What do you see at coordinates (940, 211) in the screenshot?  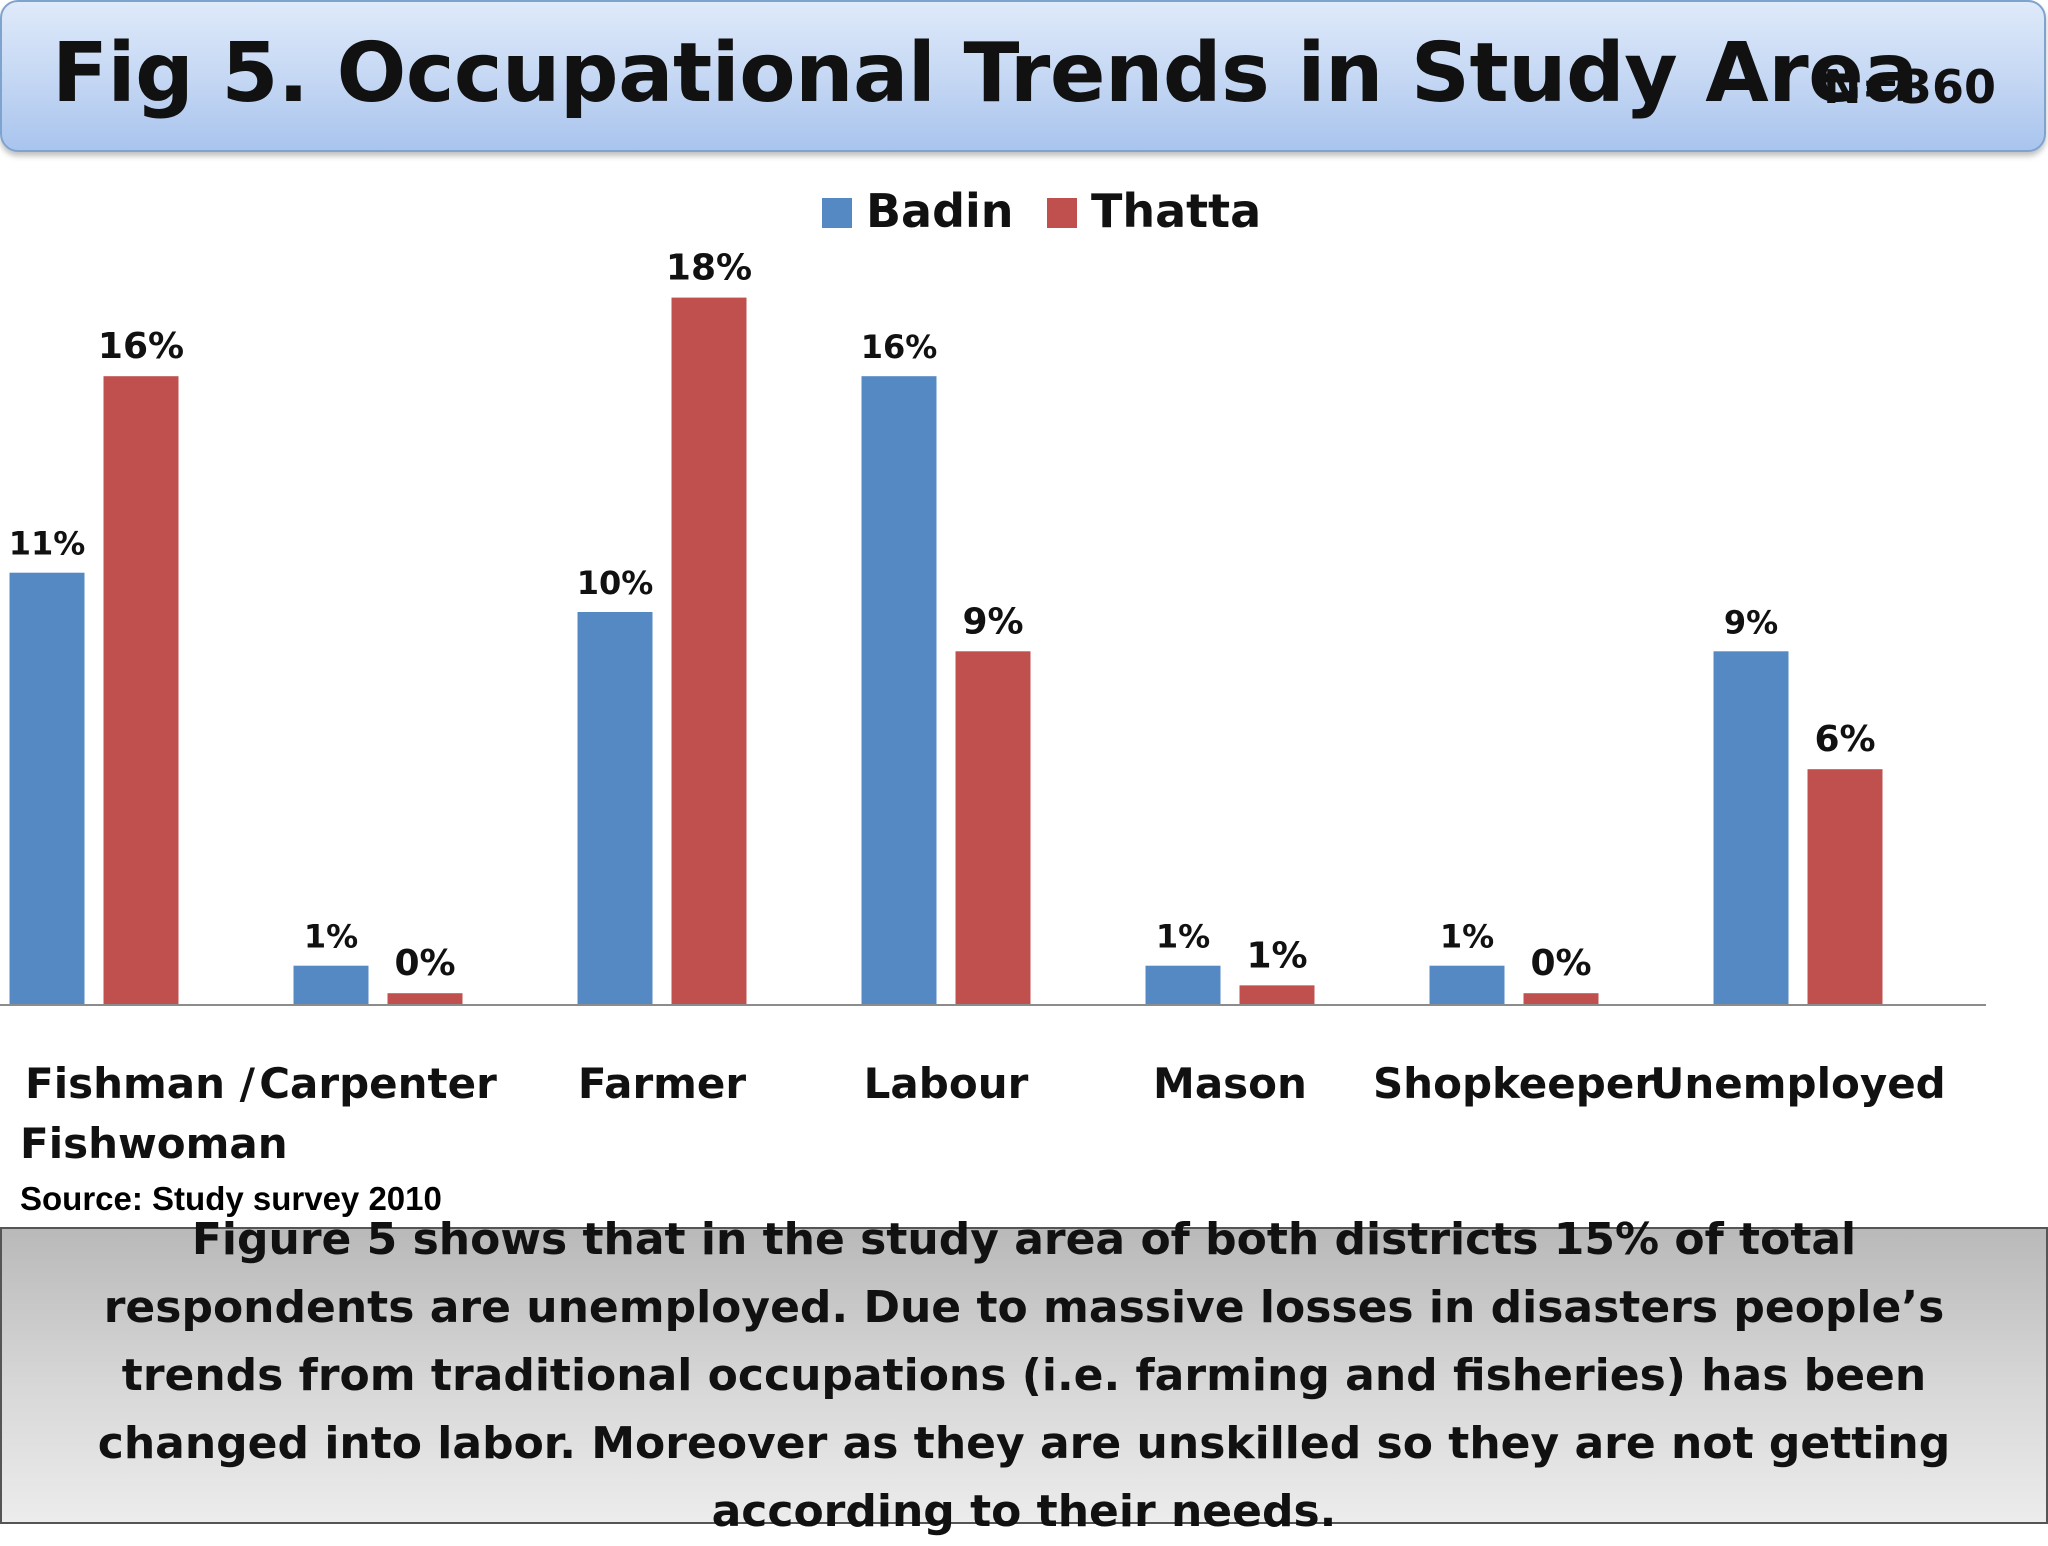 I see `legend-label-badin: Badin` at bounding box center [940, 211].